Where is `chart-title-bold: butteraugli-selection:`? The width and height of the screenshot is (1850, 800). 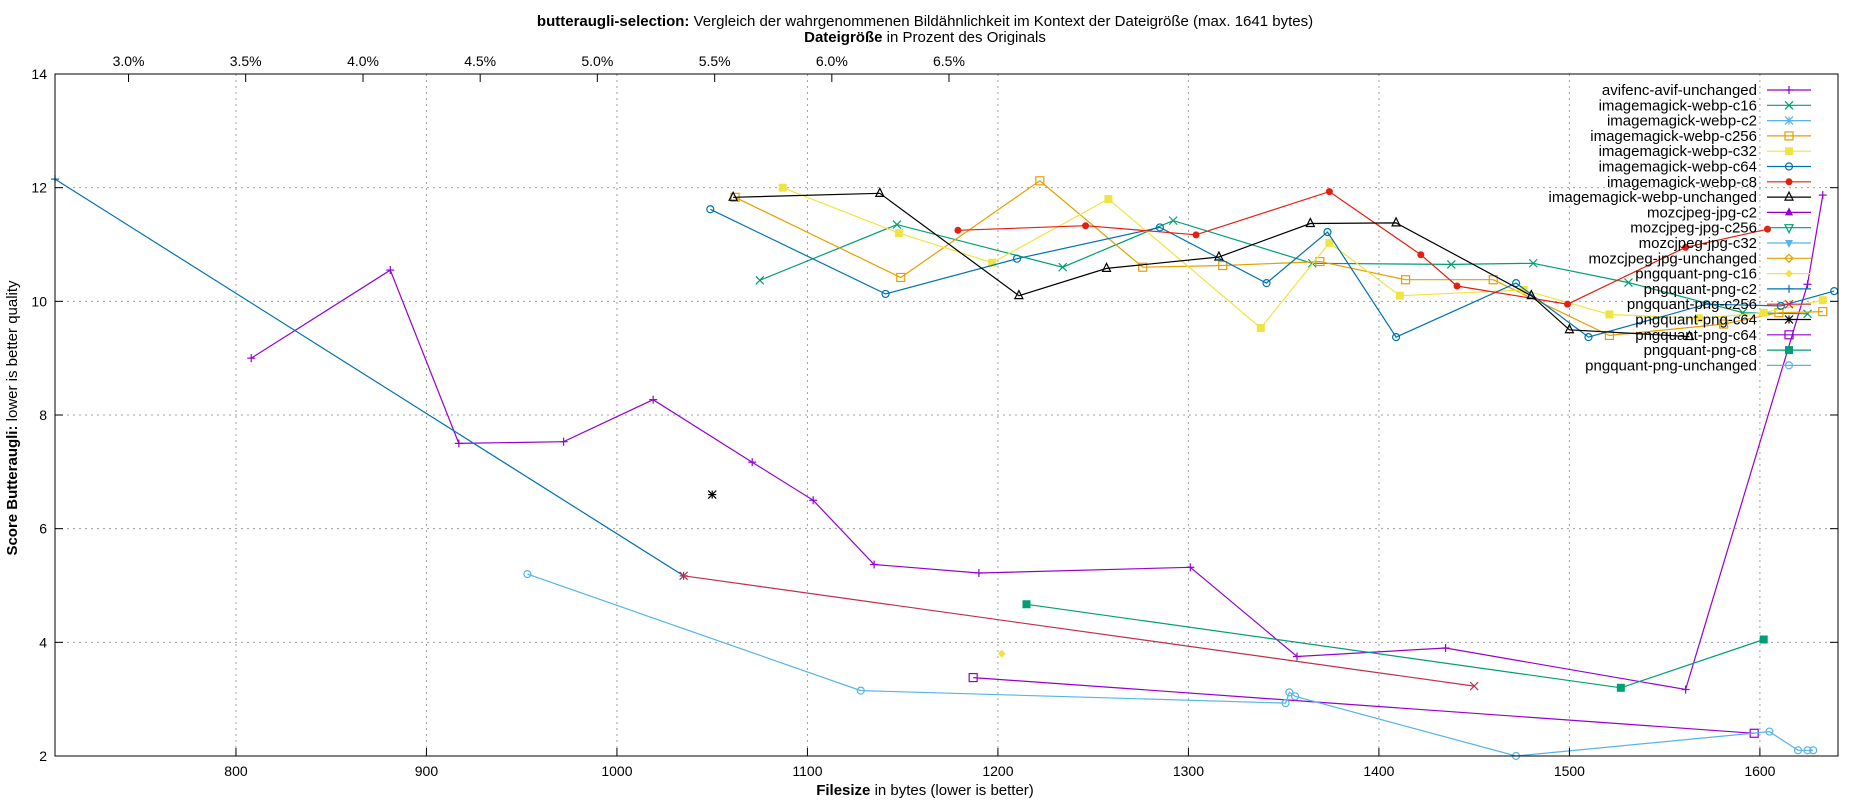
chart-title-bold: butteraugli-selection: is located at coordinates (613, 21).